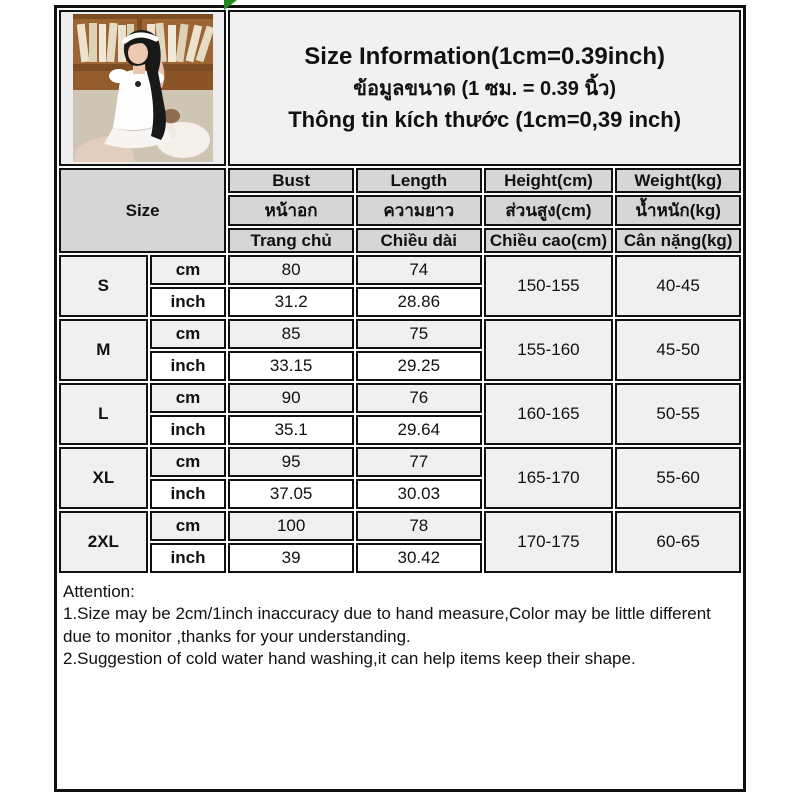  Describe the element at coordinates (548, 210) in the screenshot. I see `header-height-th: ส่วนสูง(cm)` at that location.